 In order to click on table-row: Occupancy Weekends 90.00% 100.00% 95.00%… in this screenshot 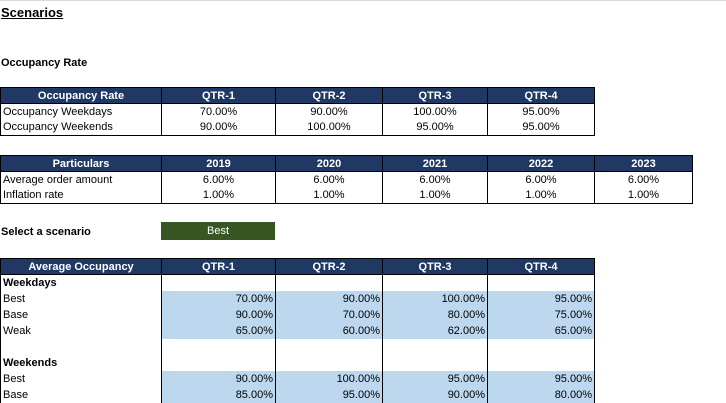, I will do `click(297, 127)`.